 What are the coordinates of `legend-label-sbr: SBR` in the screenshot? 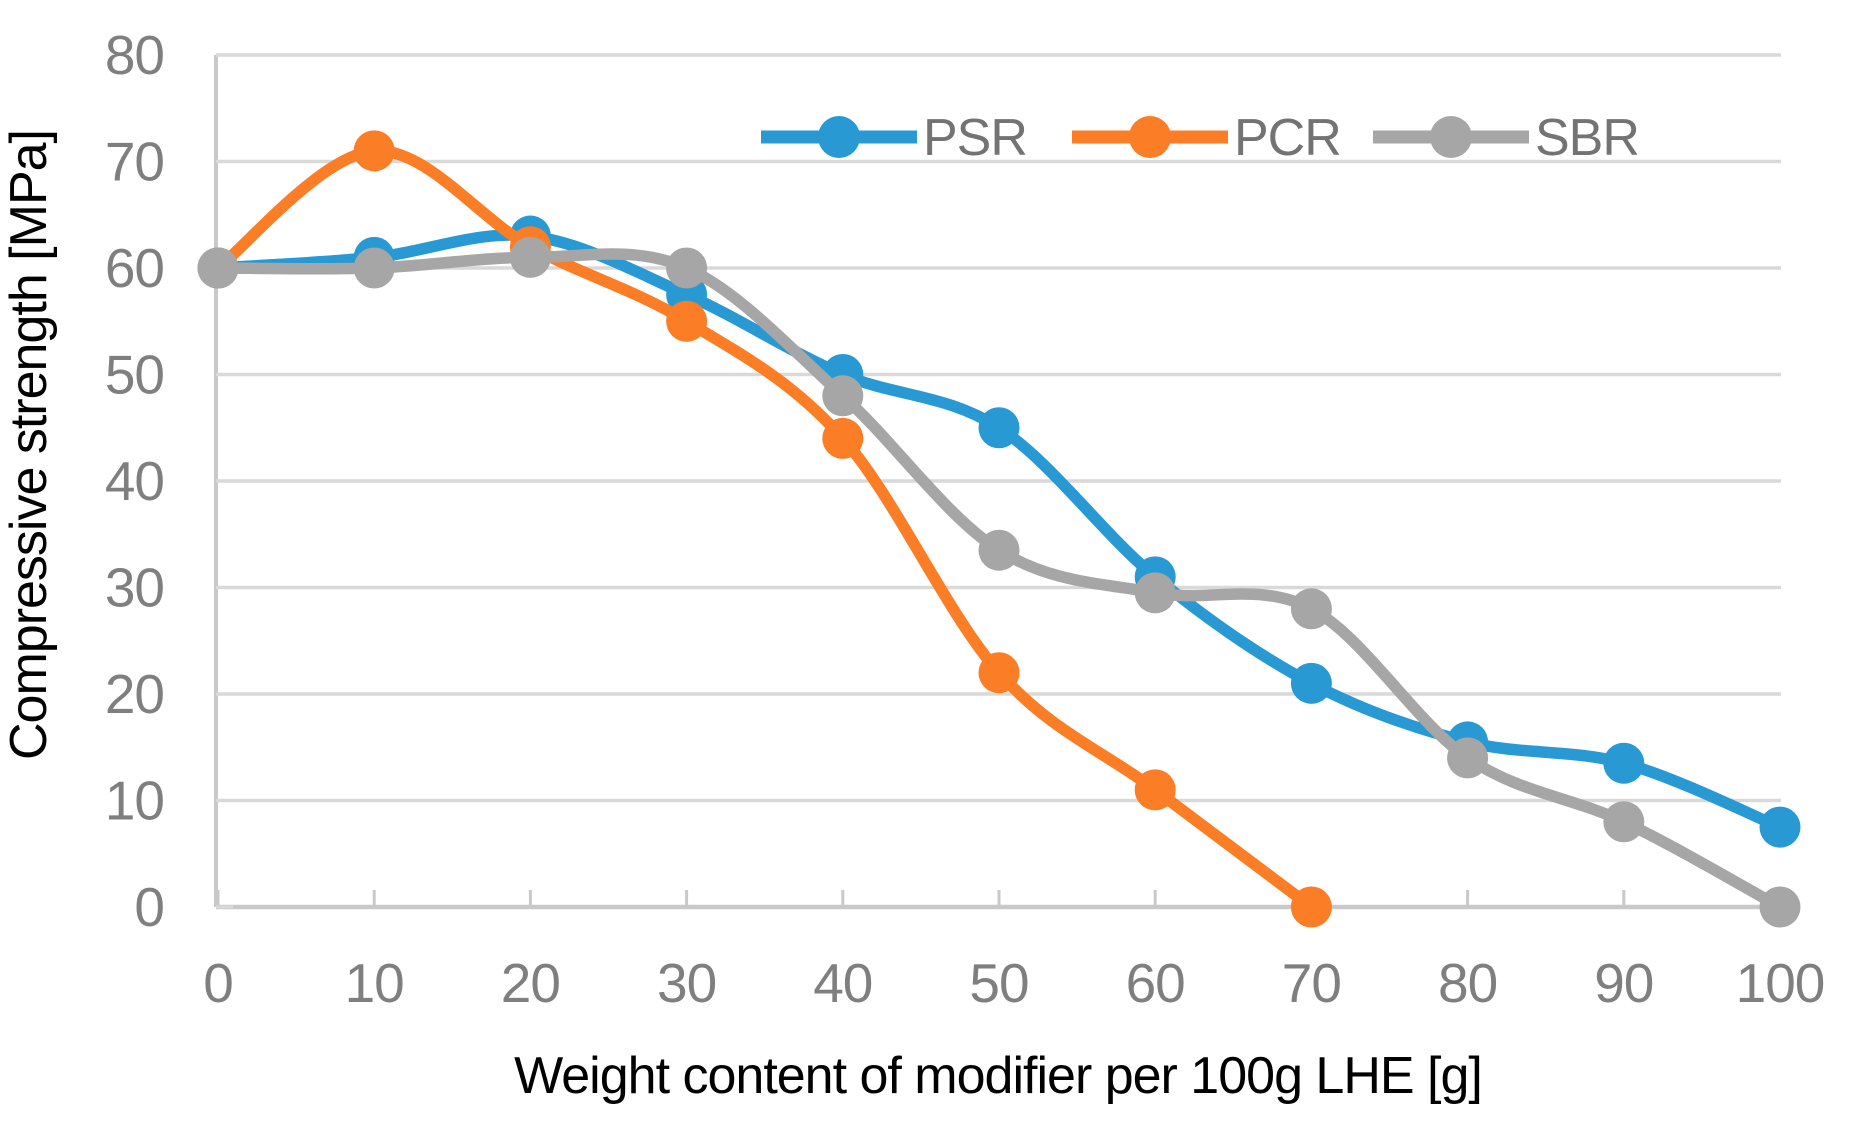 It's located at (1587, 138).